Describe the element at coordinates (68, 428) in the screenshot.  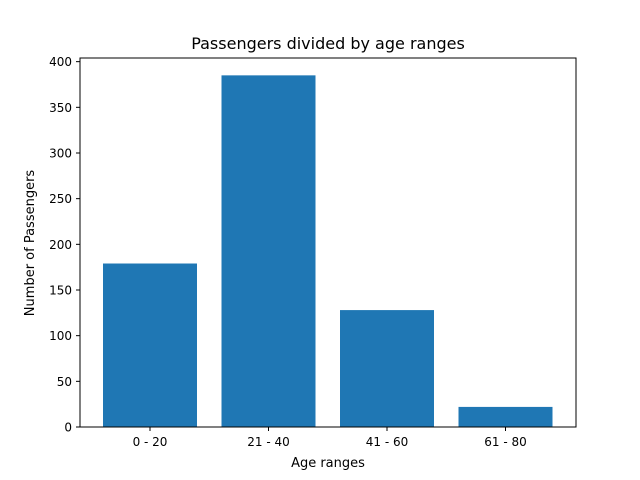
I see `y-tick-label: 0` at that location.